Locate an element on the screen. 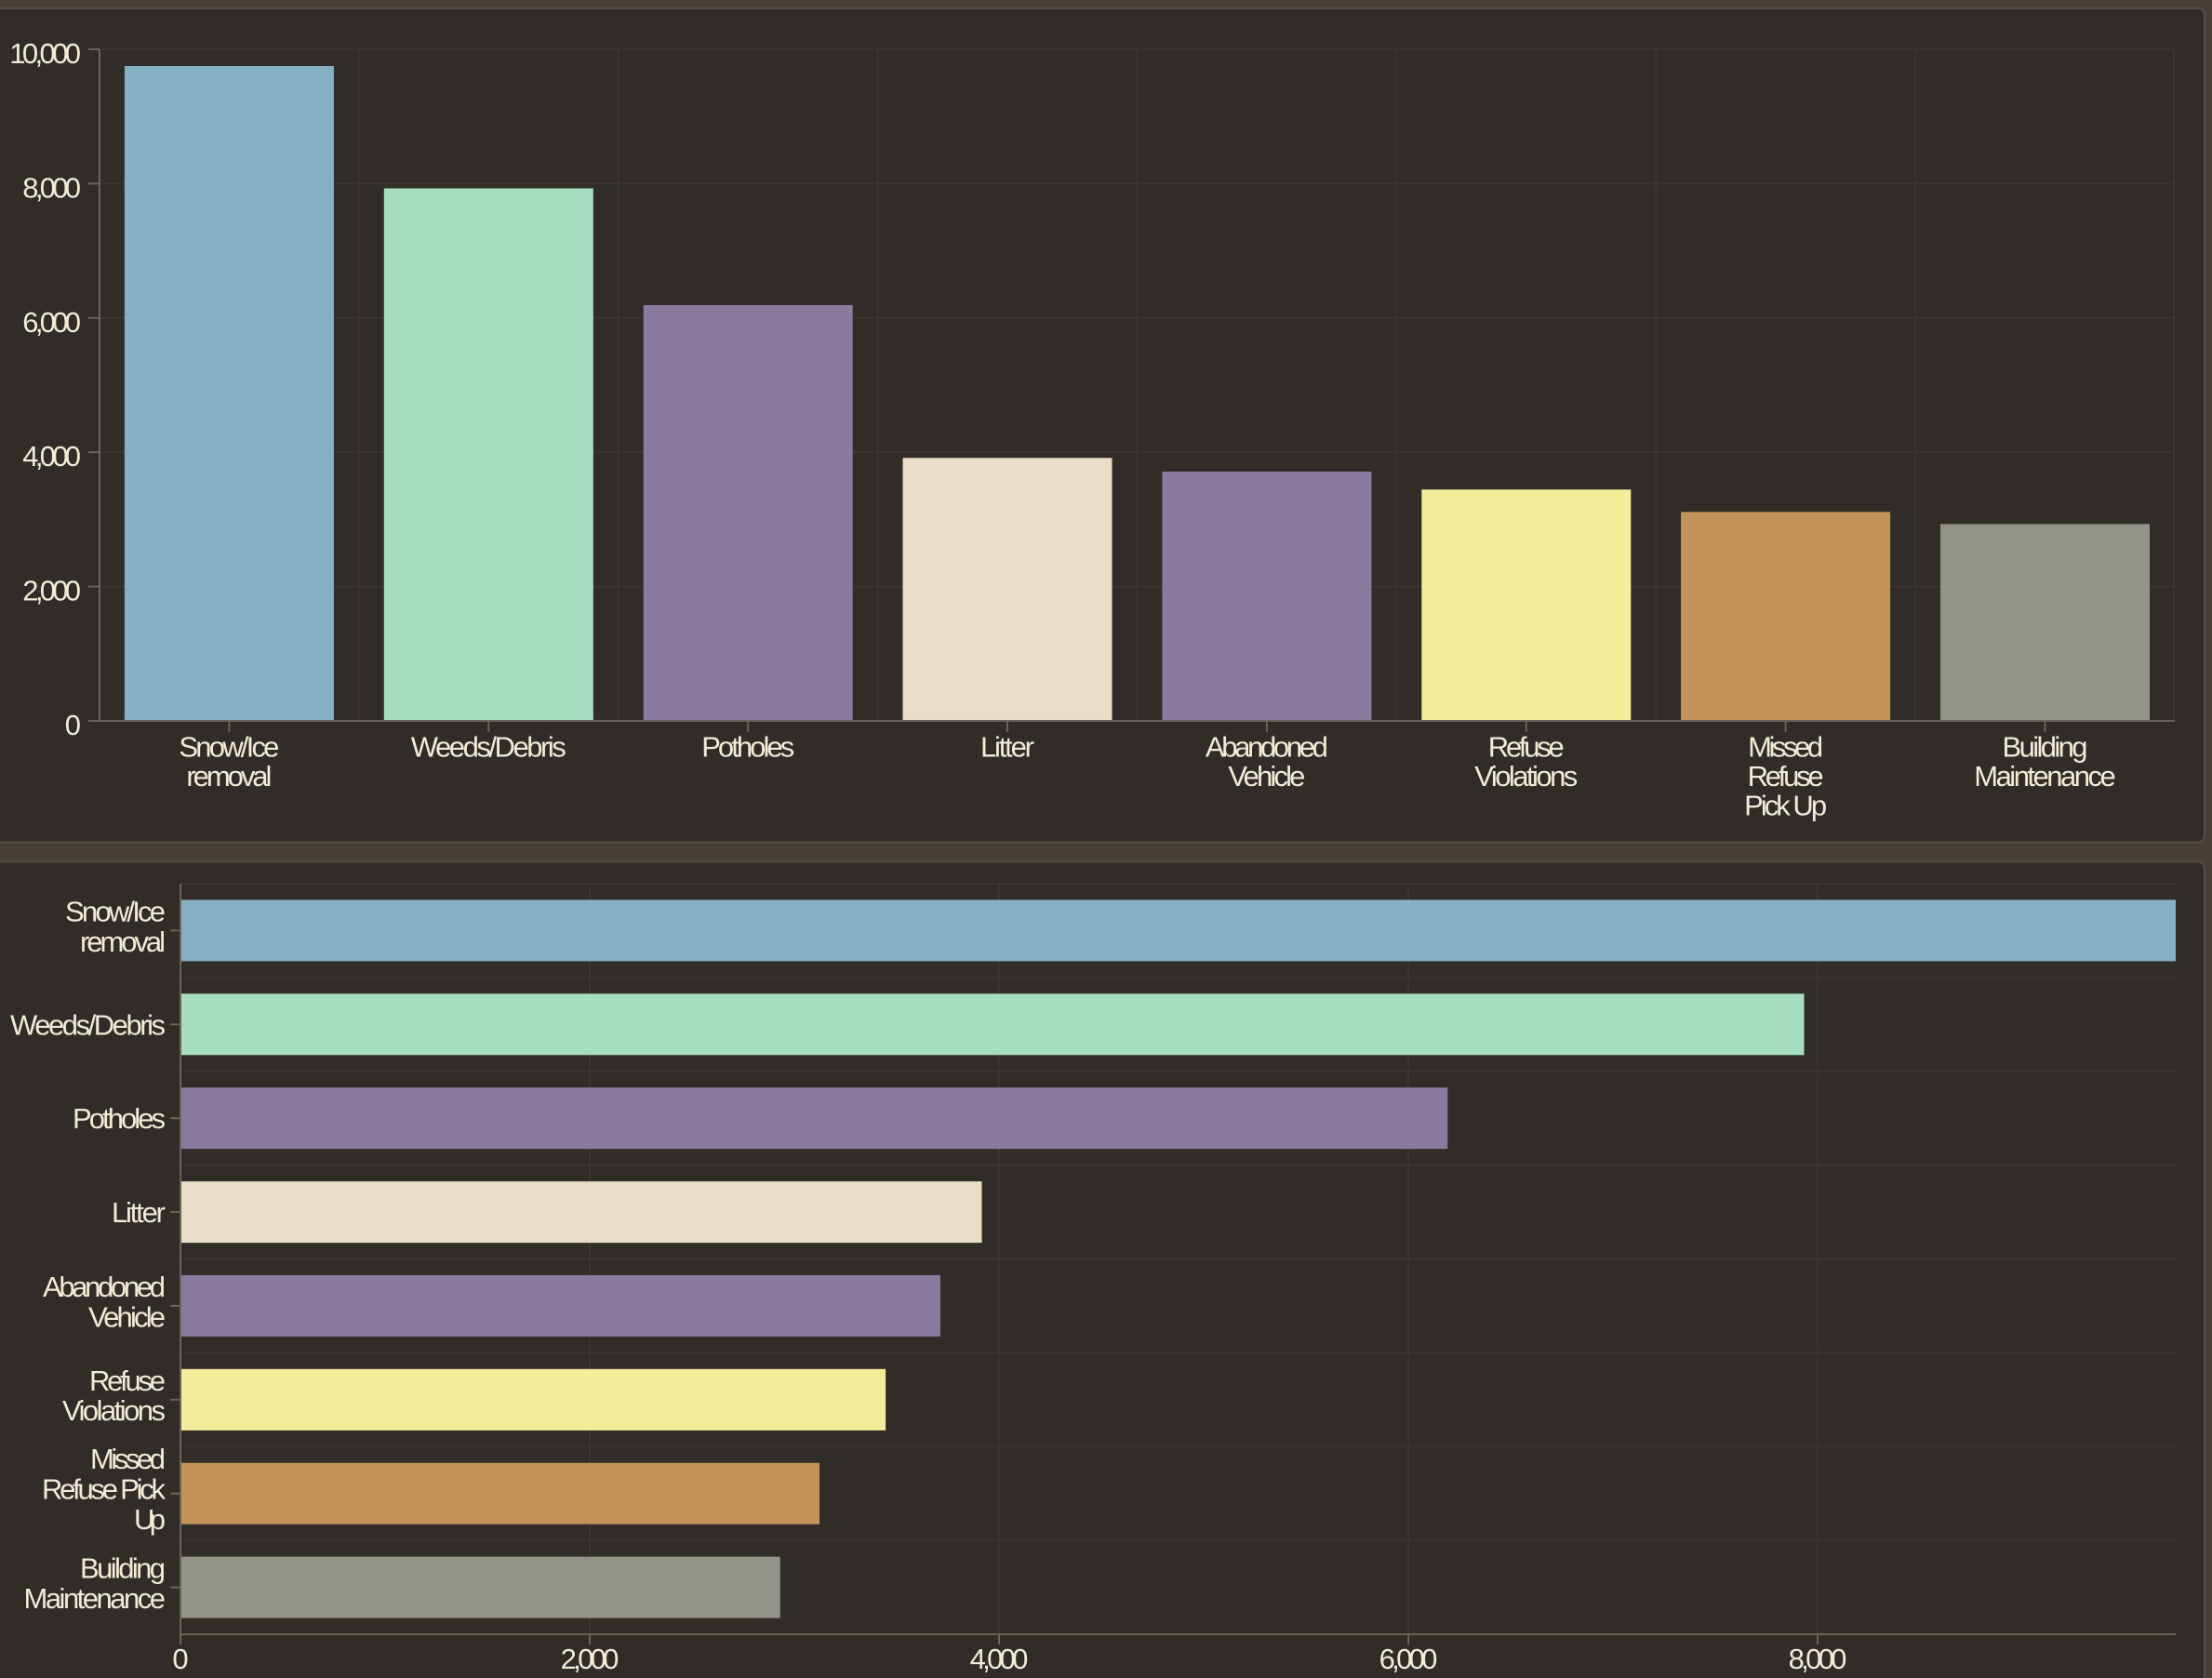 This screenshot has width=2212, height=1678. svg-text: Pick Up is located at coordinates (1785, 806).